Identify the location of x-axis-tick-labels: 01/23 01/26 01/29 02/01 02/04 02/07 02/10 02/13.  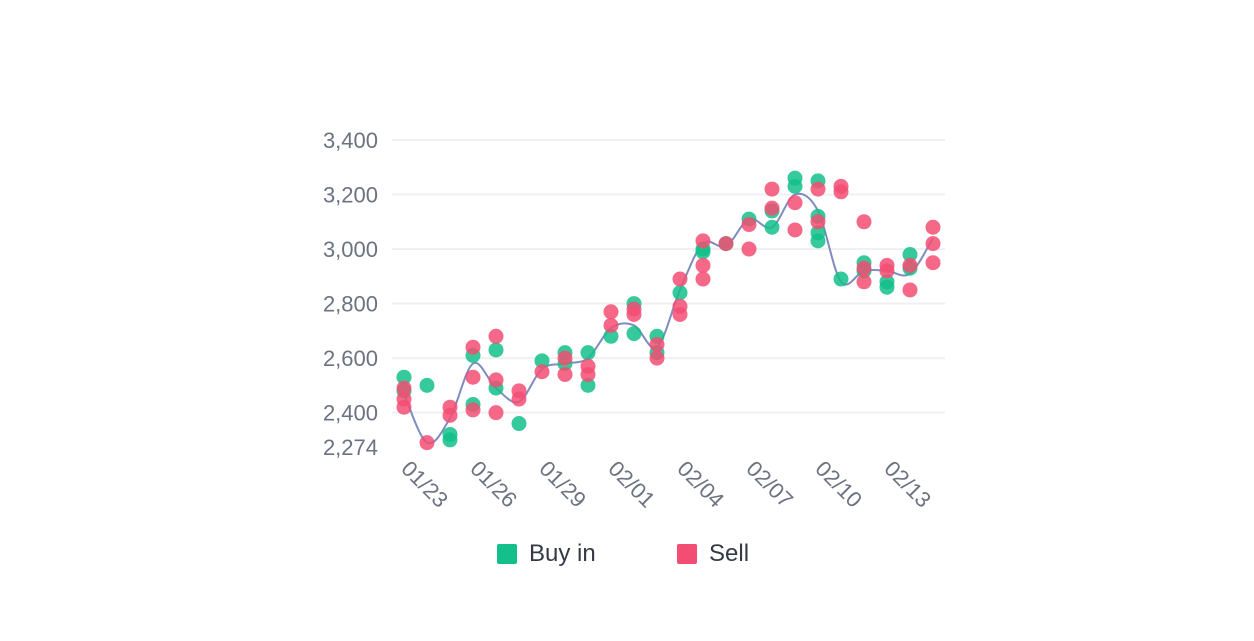
(666, 484).